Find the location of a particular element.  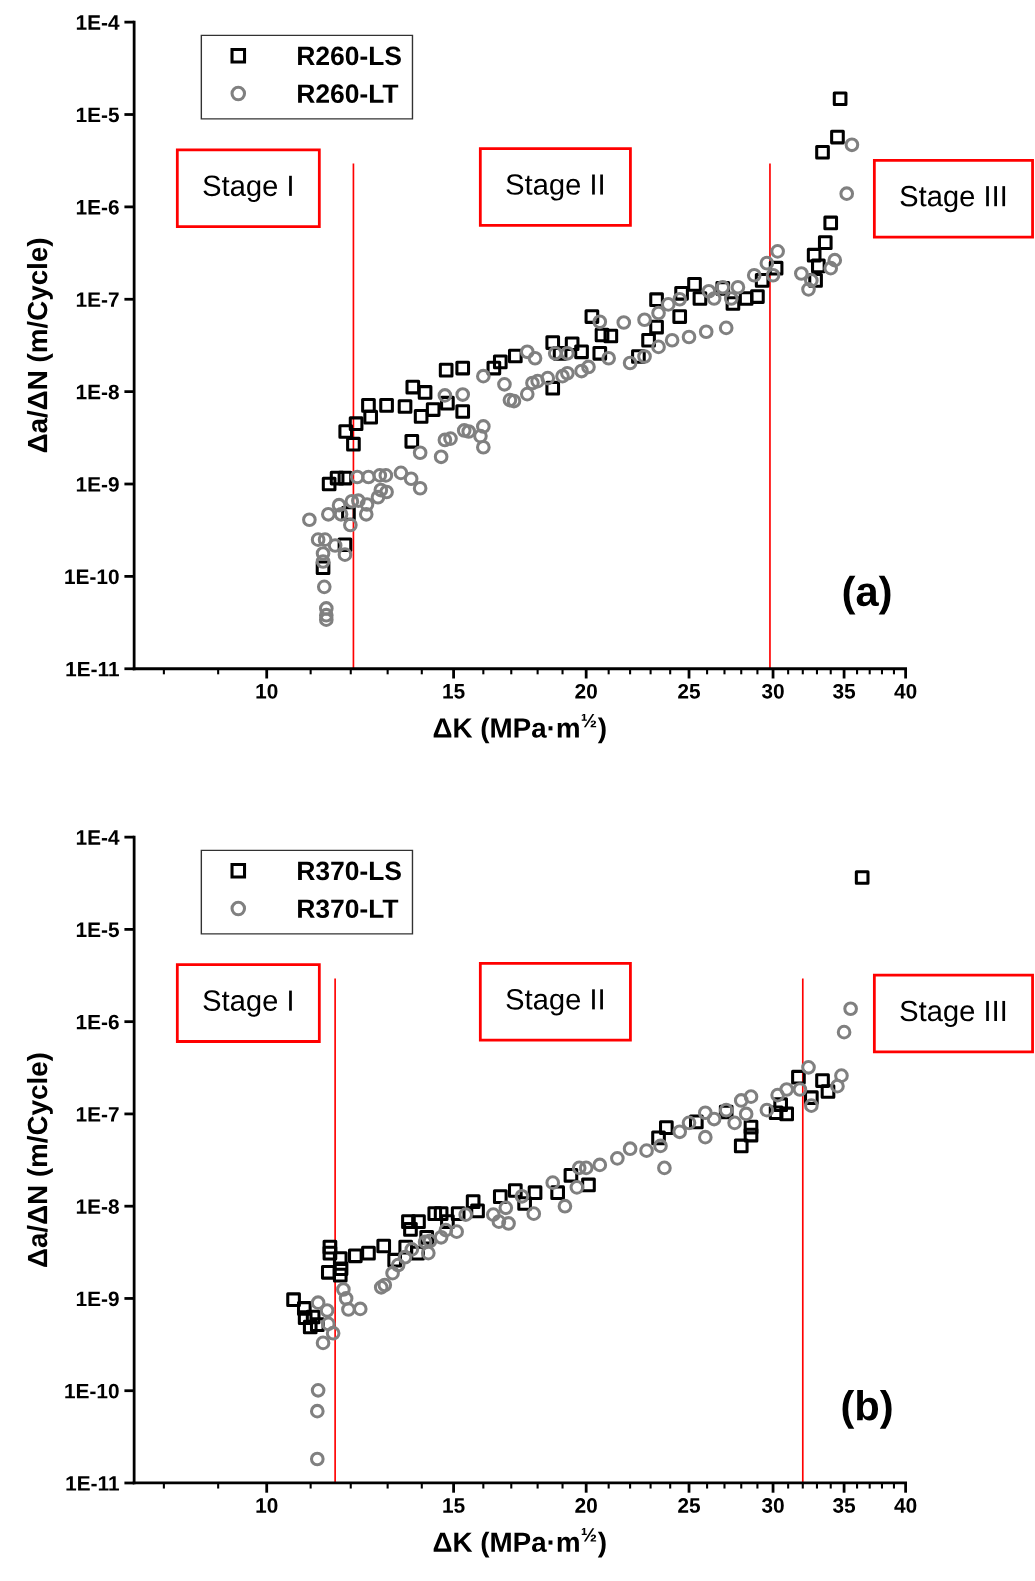

legend-label: R370-LT is located at coordinates (348, 909).